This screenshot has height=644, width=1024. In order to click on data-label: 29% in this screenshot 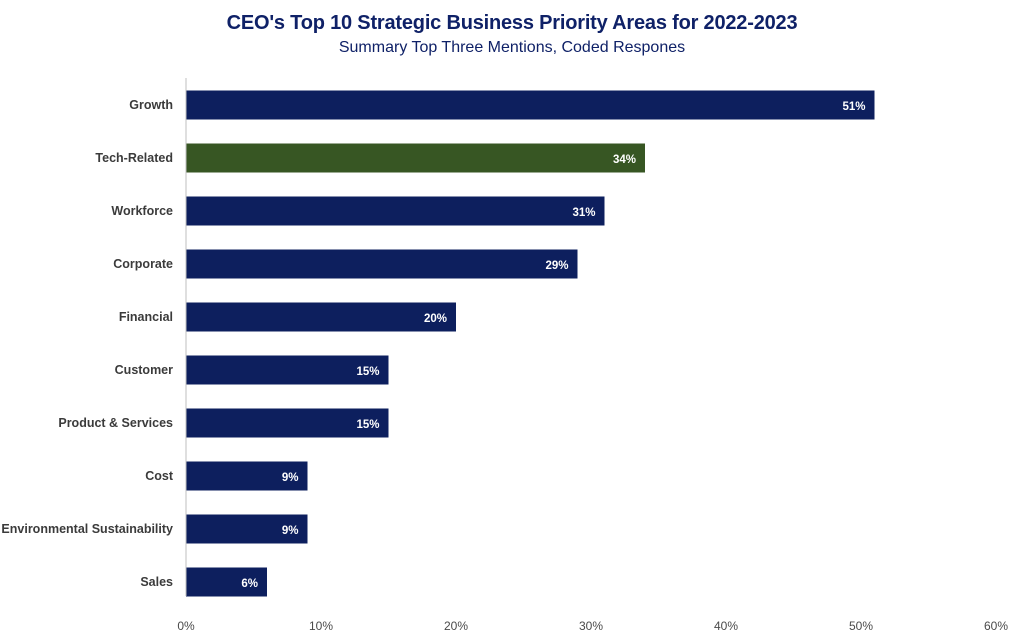, I will do `click(556, 266)`.